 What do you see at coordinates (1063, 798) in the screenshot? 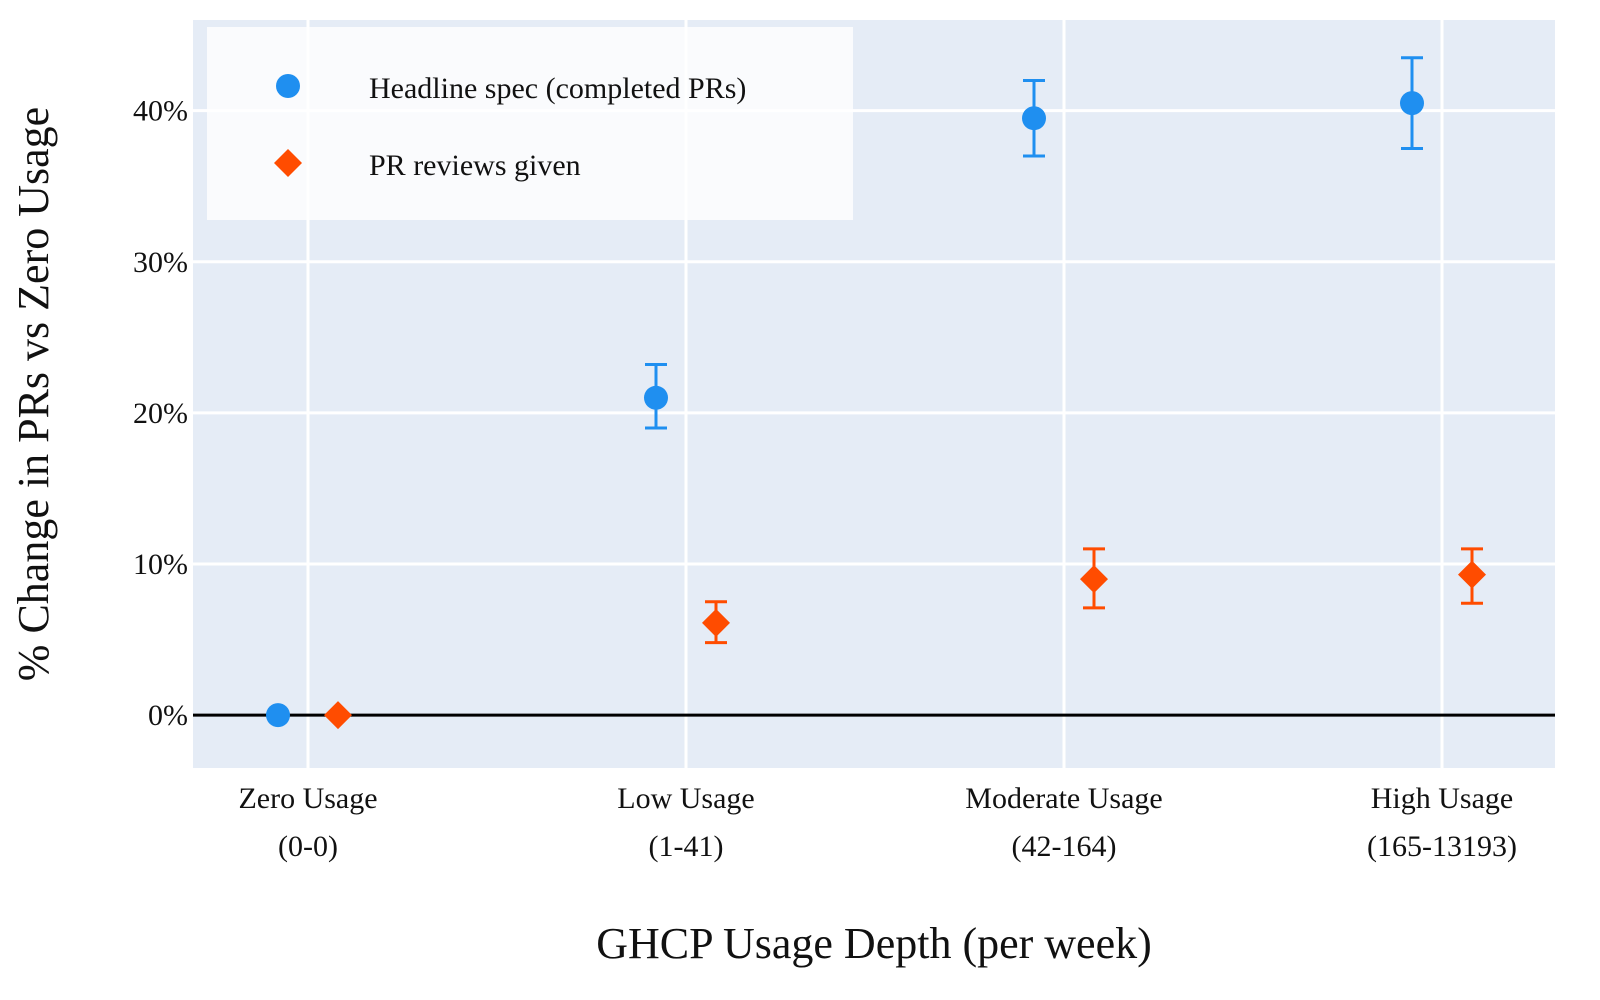
I see `x-tick-label-2: Moderate Usage` at bounding box center [1063, 798].